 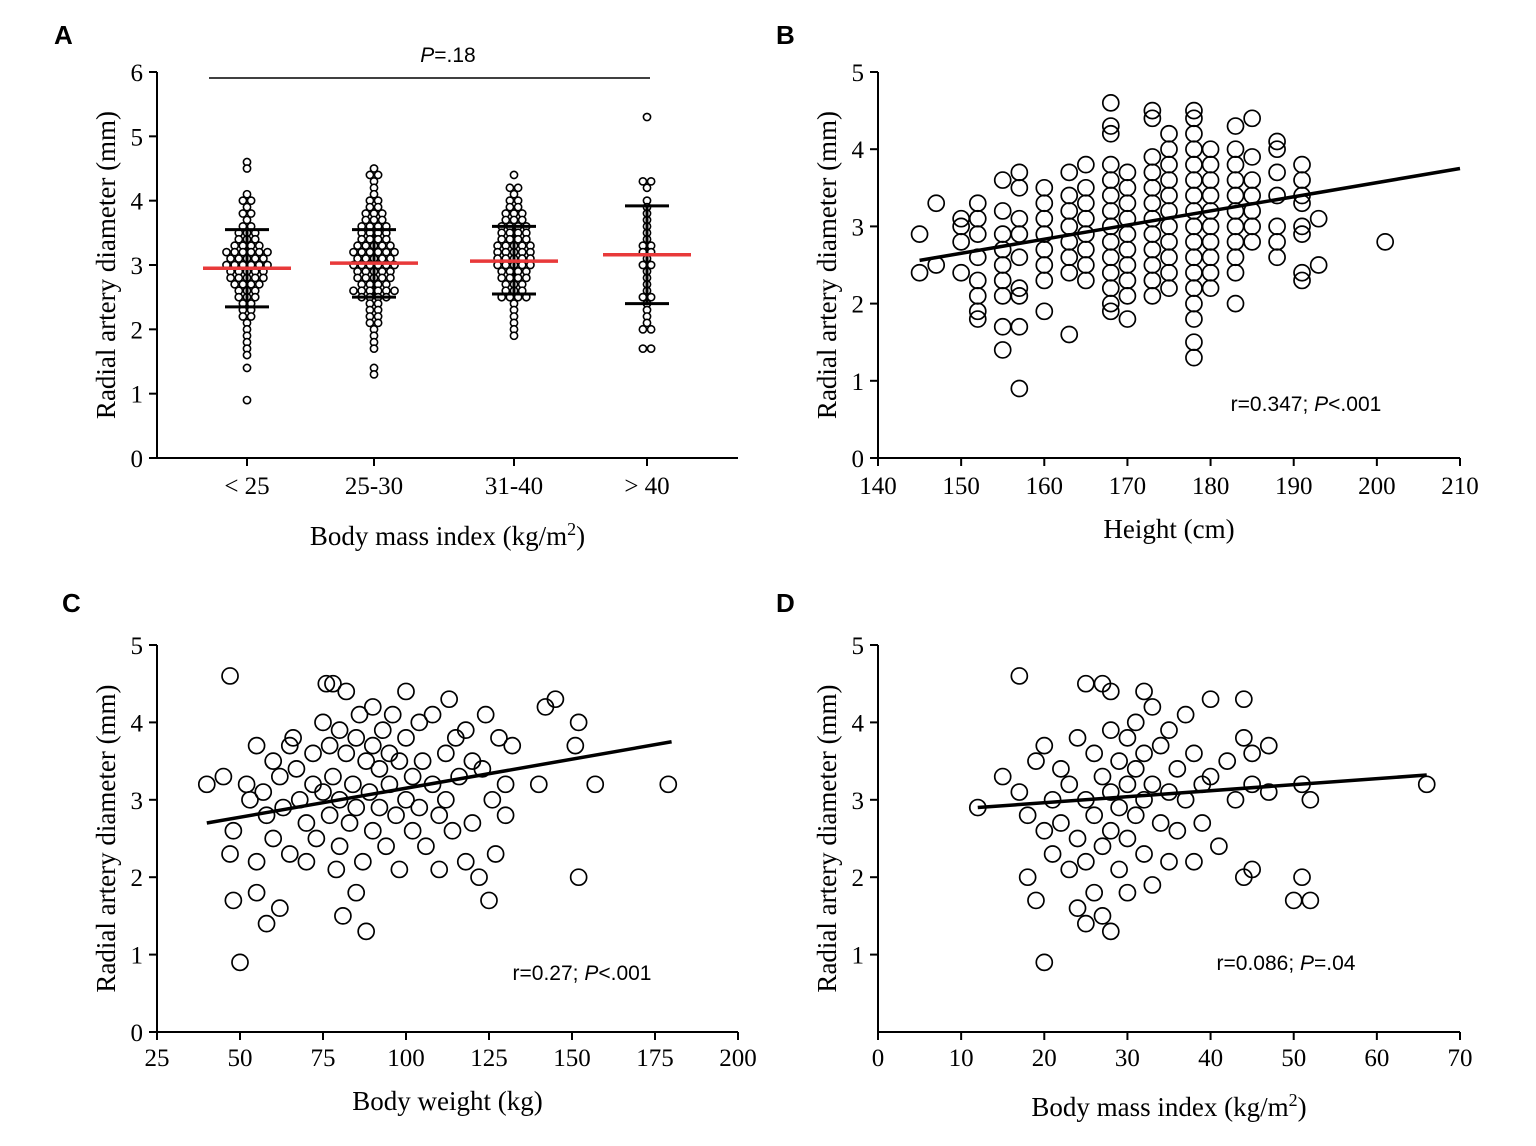 I want to click on x-tick-label-a: 25-30, so click(x=374, y=486).